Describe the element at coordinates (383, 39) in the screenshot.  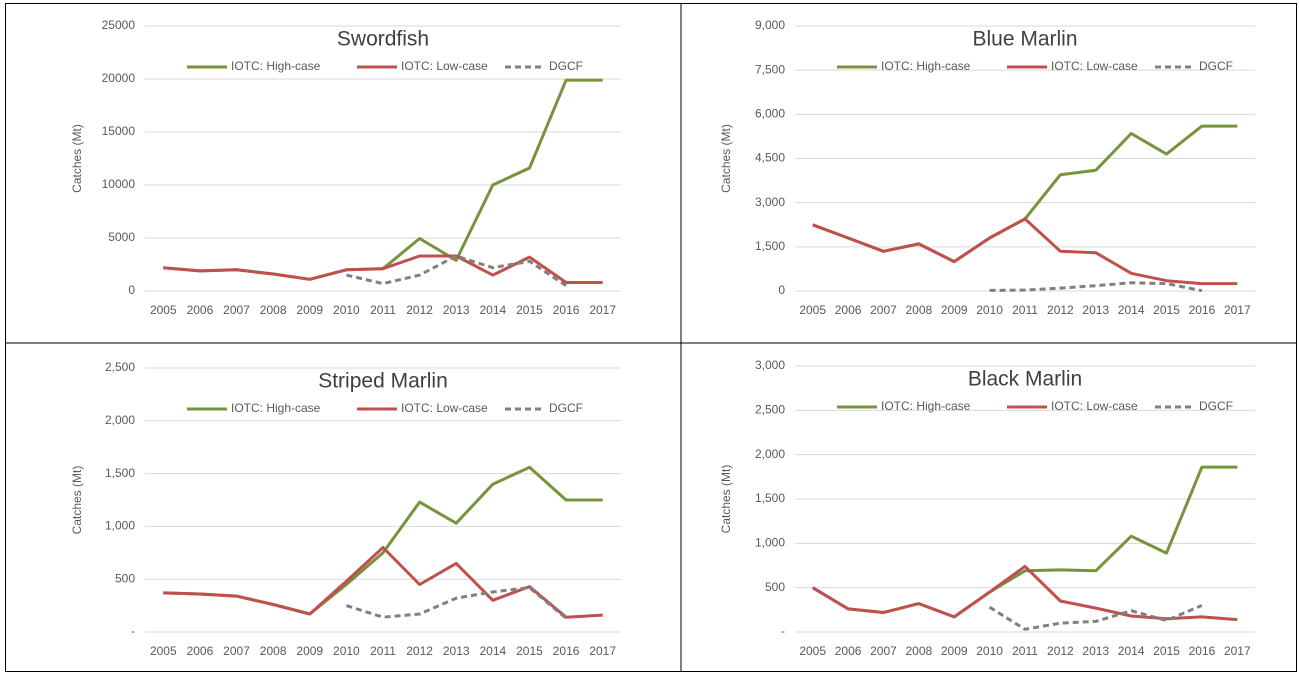
I see `chart-title: Swordfish` at that location.